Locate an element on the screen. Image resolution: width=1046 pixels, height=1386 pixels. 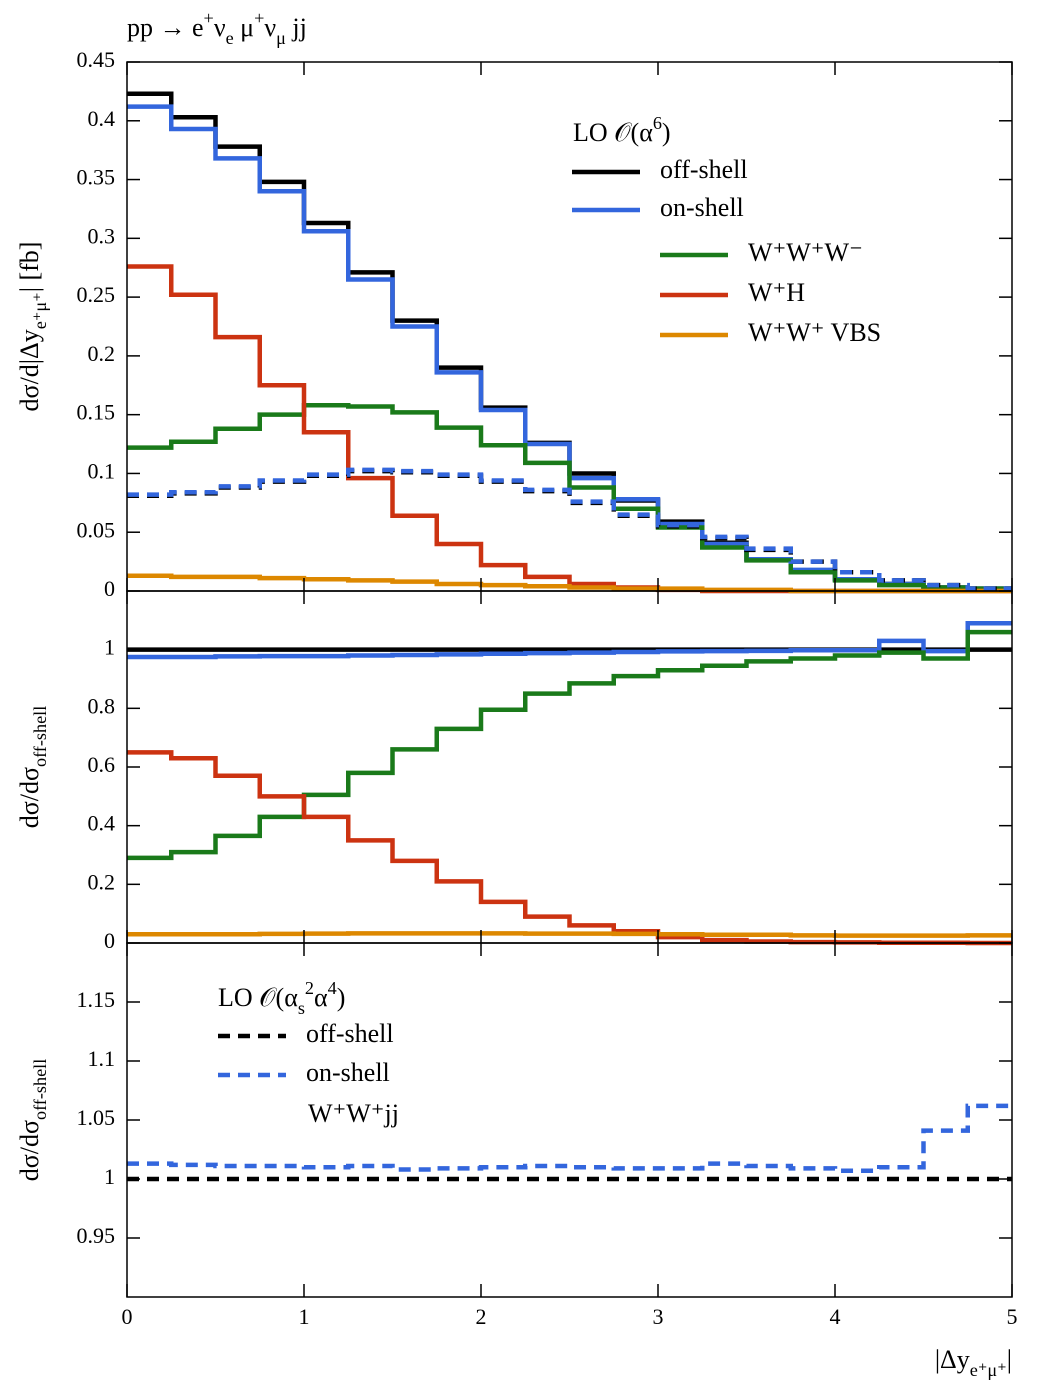
x-tick-label: 1 is located at coordinates (304, 1316).